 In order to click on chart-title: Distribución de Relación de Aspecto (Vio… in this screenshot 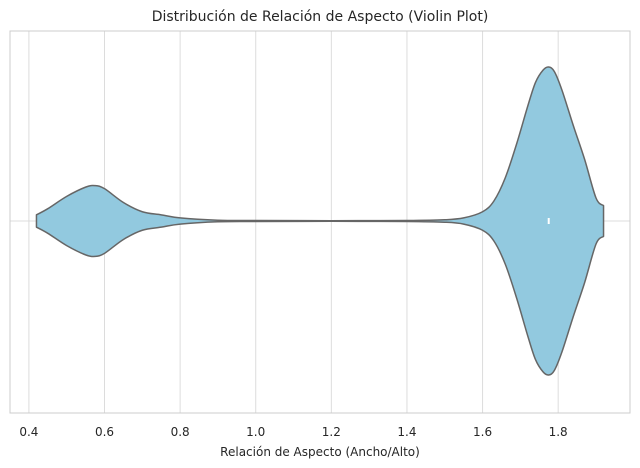, I will do `click(320, 17)`.